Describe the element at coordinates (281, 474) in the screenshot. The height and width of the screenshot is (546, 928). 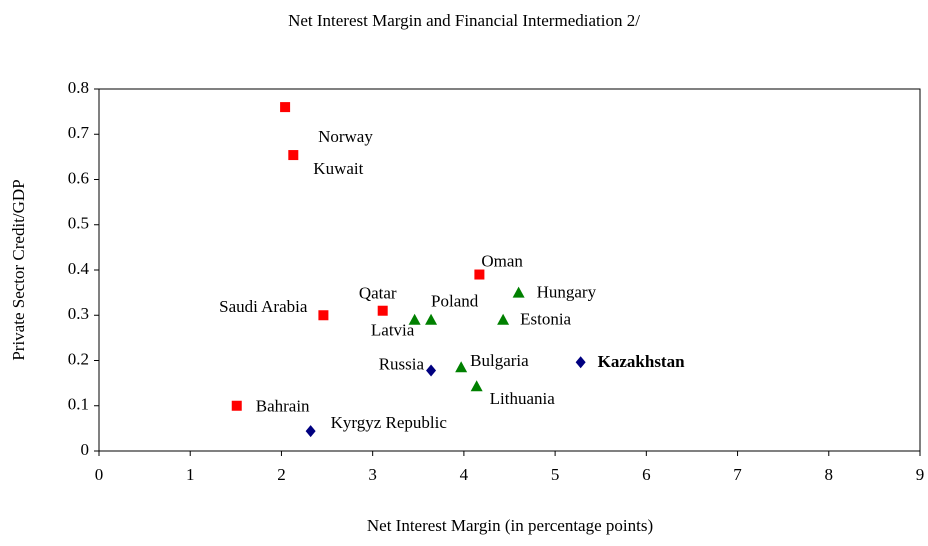
I see `x-tick-label: 2` at that location.